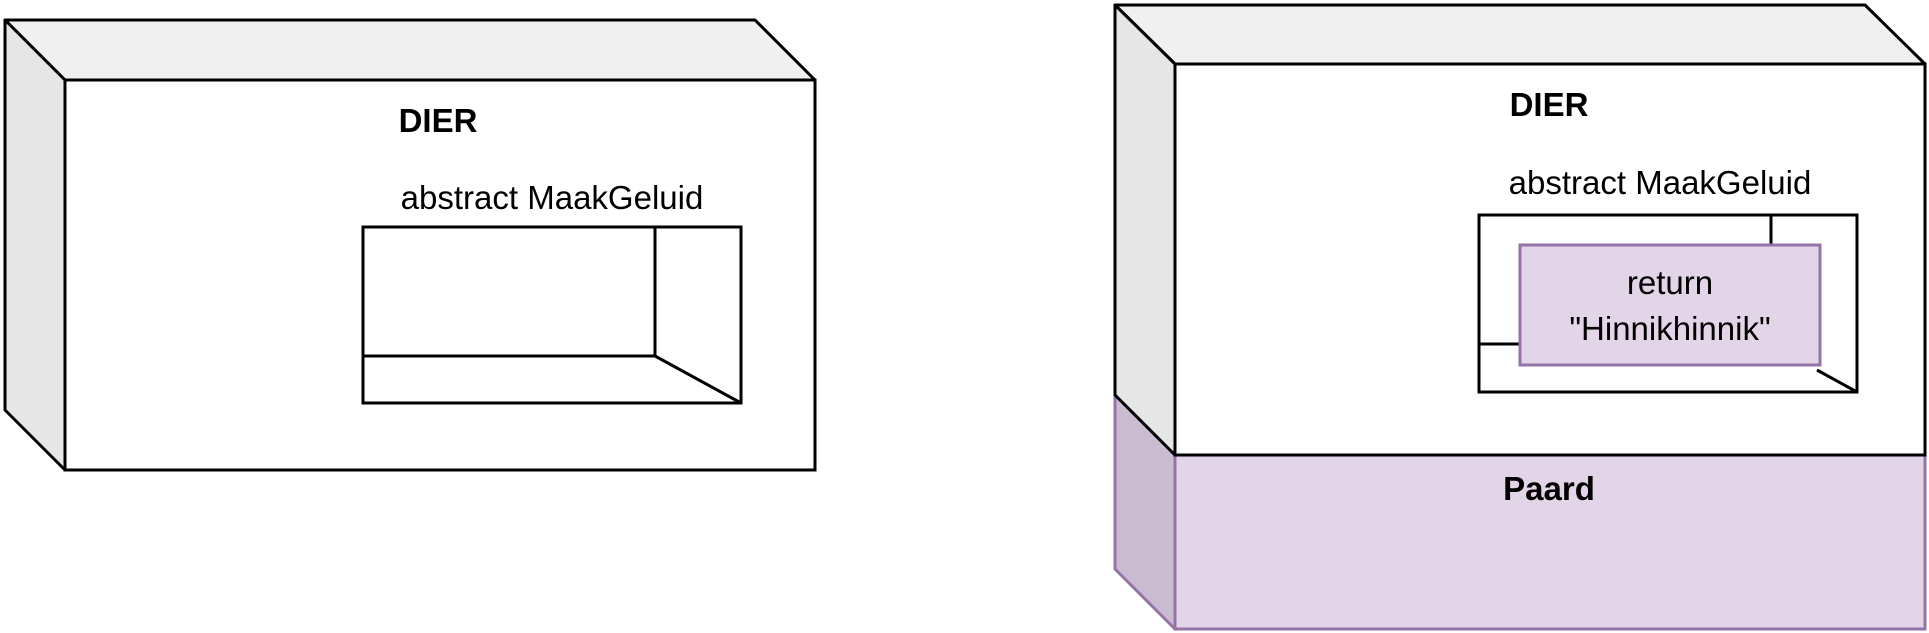 The image size is (1929, 633). I want to click on implementation-line-2: "Hinnikhinnik", so click(1669, 328).